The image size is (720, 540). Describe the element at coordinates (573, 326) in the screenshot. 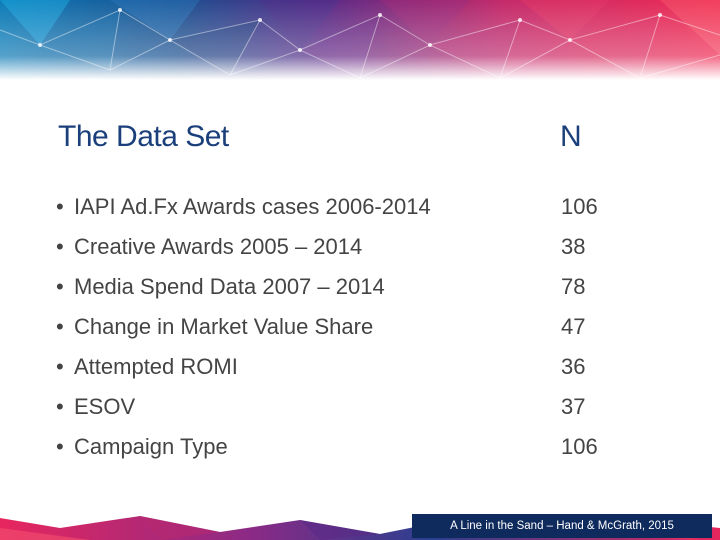

I see `row-n-value: 47` at that location.